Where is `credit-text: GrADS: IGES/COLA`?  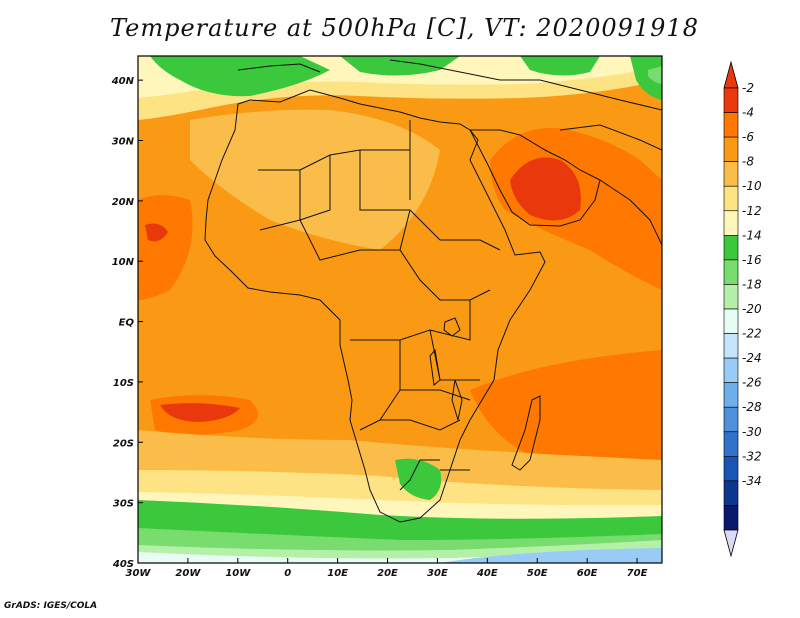
credit-text: GrADS: IGES/COLA is located at coordinates (51, 606).